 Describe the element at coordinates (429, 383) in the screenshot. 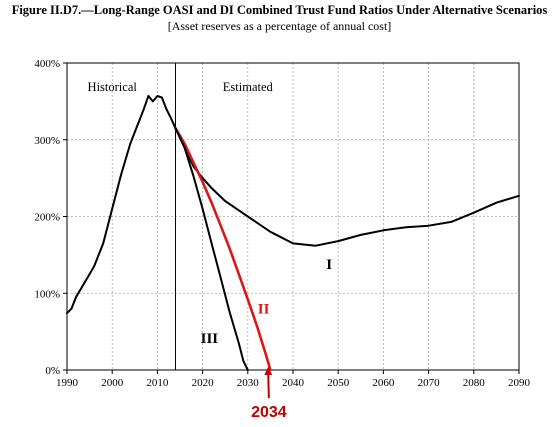

I see `x-tick-label: 2070` at that location.